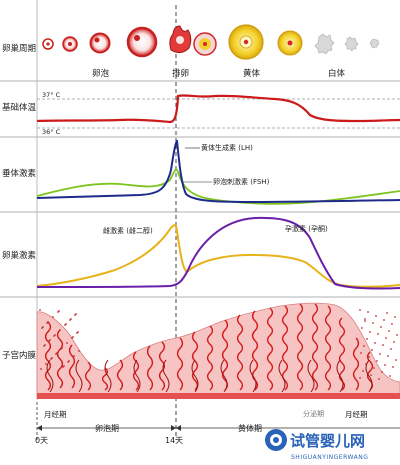  Describe the element at coordinates (51, 95) in the screenshot. I see `temp-37-label: 37° C` at that location.